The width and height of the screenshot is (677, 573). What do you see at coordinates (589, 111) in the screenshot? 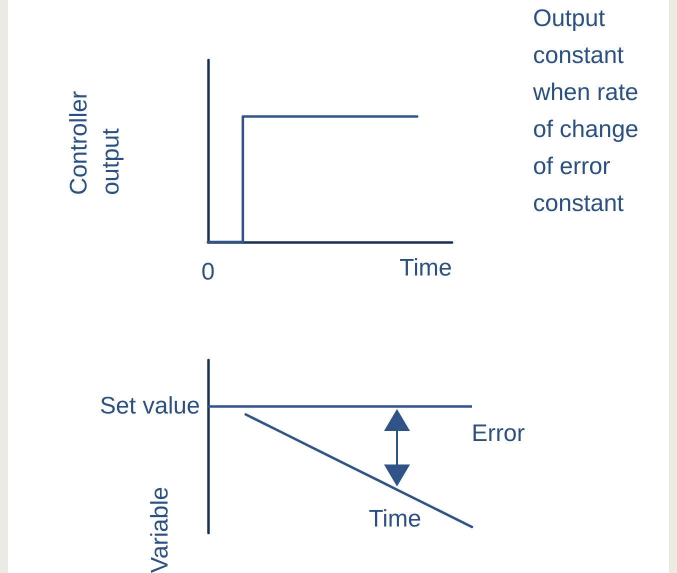
I see `text: Output constant when rate of change of error constant` at bounding box center [589, 111].